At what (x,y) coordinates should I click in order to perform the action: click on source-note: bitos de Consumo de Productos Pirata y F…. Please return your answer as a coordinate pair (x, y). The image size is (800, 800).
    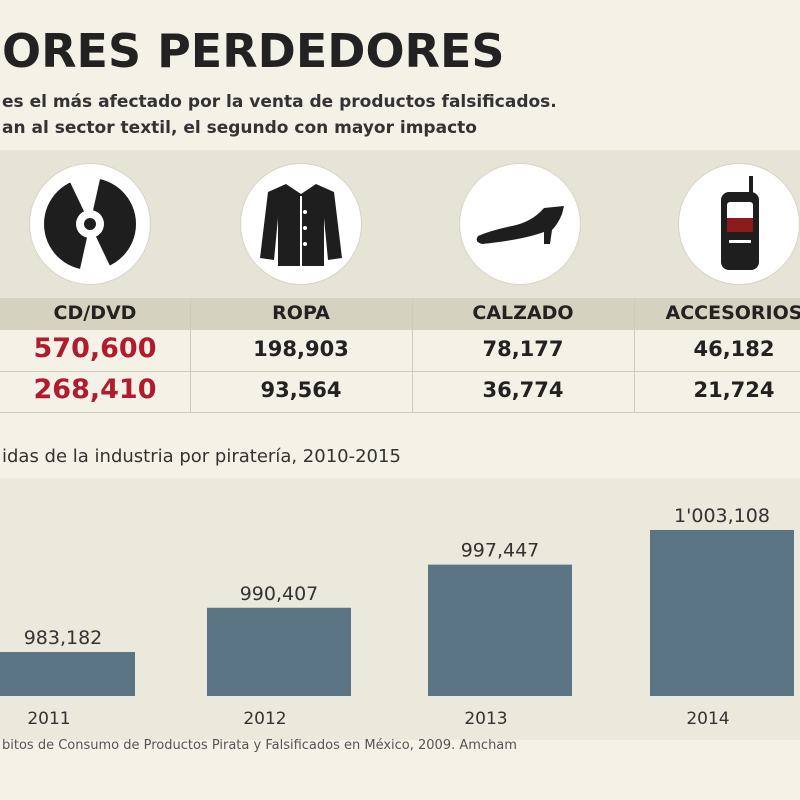
    Looking at the image, I should click on (259, 745).